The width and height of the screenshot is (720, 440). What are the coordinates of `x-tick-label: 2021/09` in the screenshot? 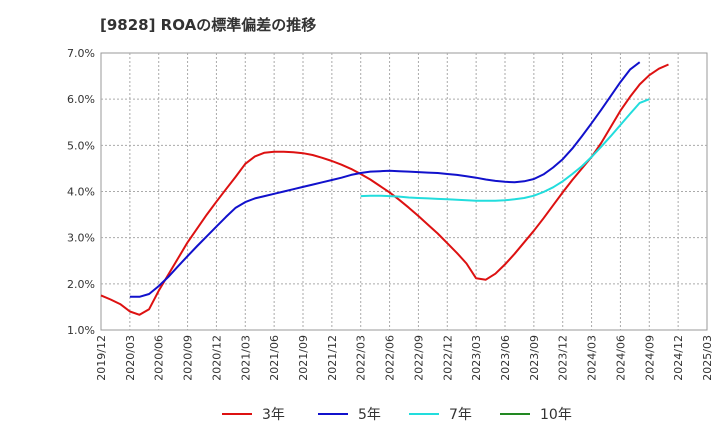 It's located at (303, 358).